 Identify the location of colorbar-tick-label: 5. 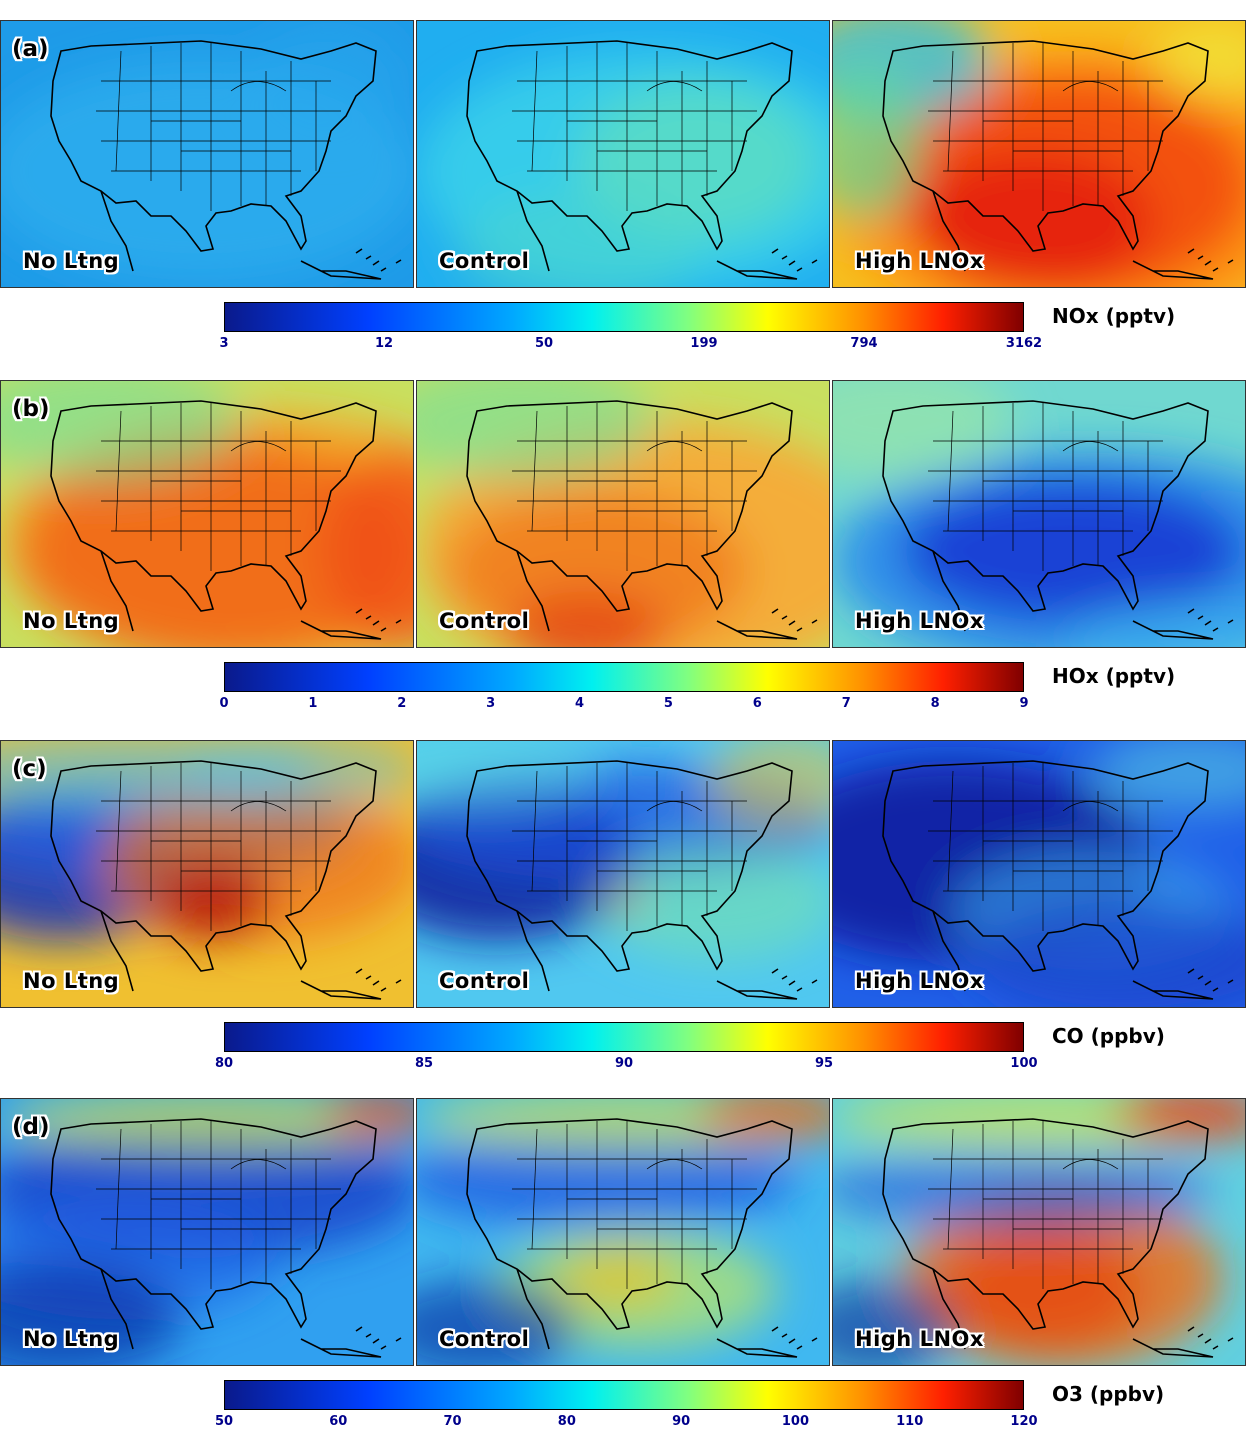
(668, 703).